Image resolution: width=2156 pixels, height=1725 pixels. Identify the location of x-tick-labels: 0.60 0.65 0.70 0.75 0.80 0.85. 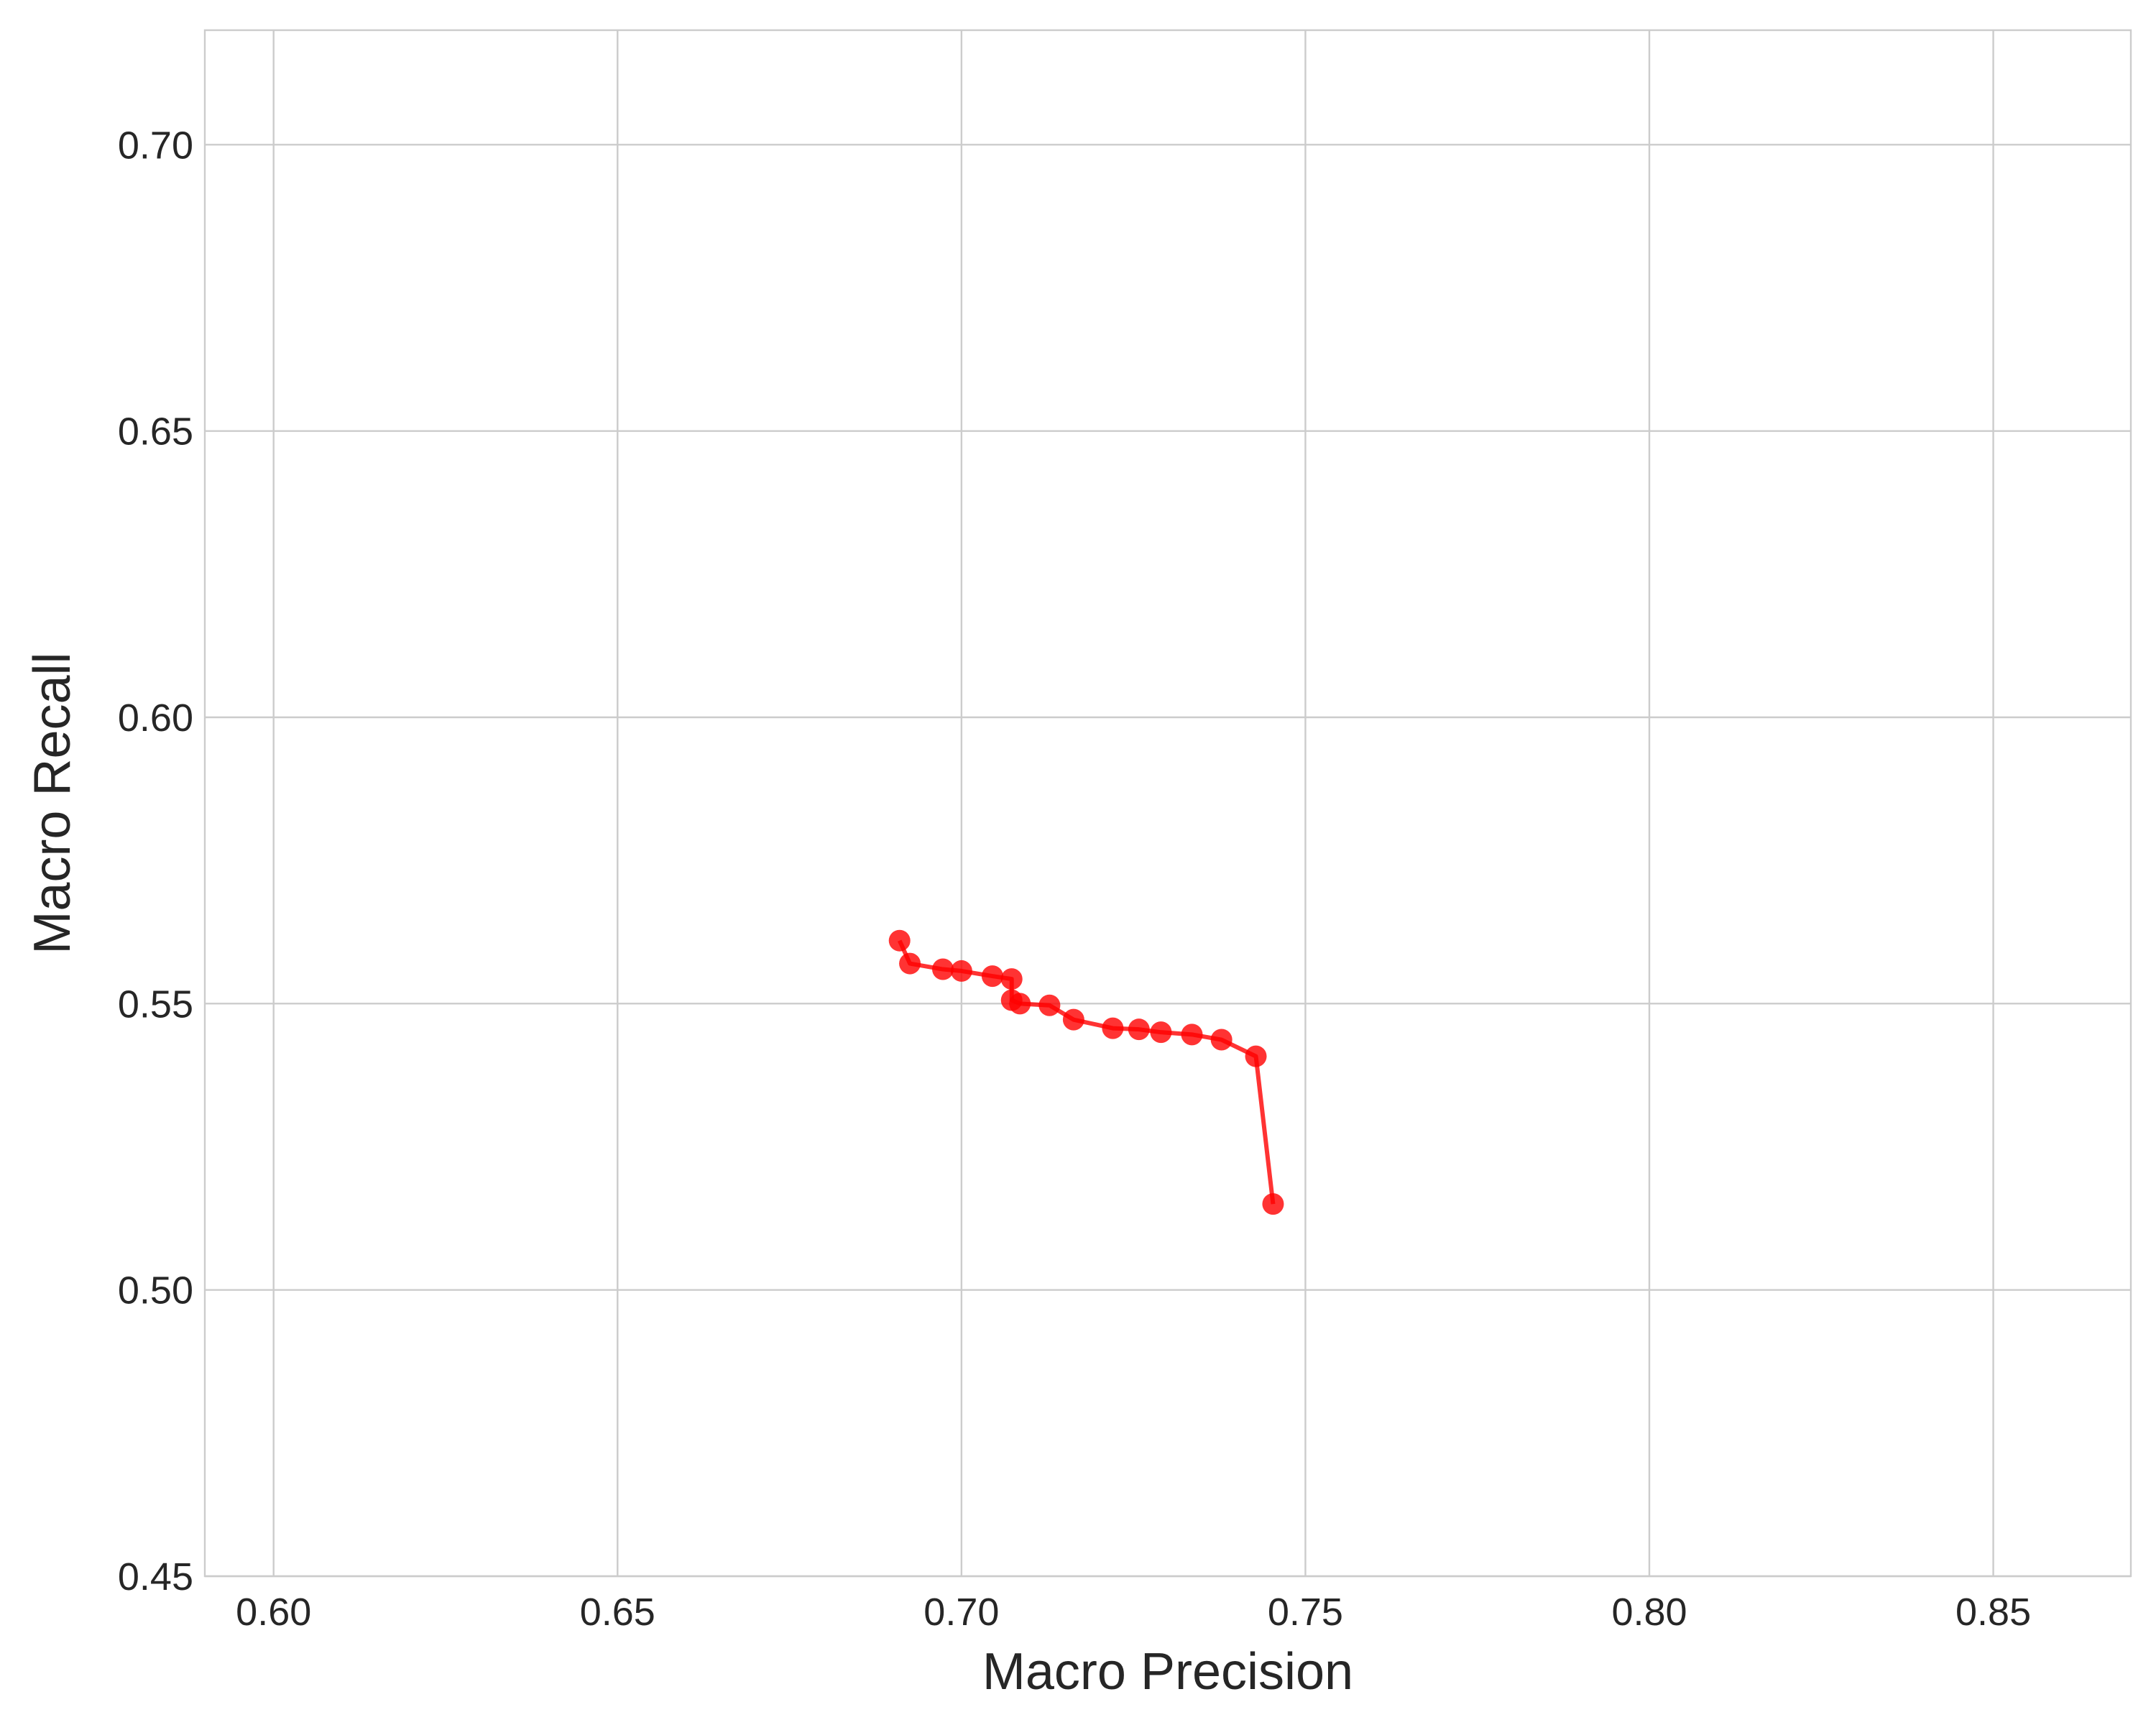
(1133, 1612).